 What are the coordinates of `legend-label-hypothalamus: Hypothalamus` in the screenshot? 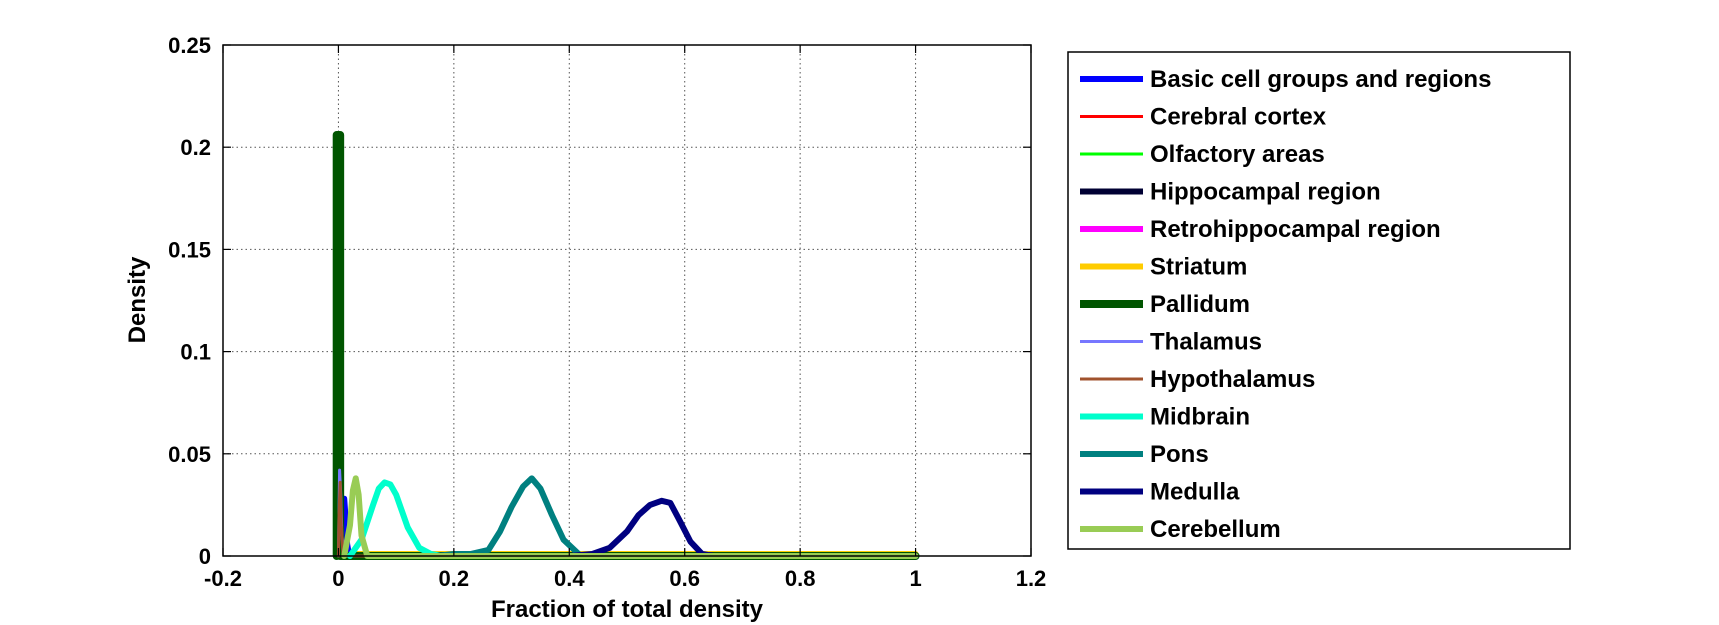 It's located at (1232, 379).